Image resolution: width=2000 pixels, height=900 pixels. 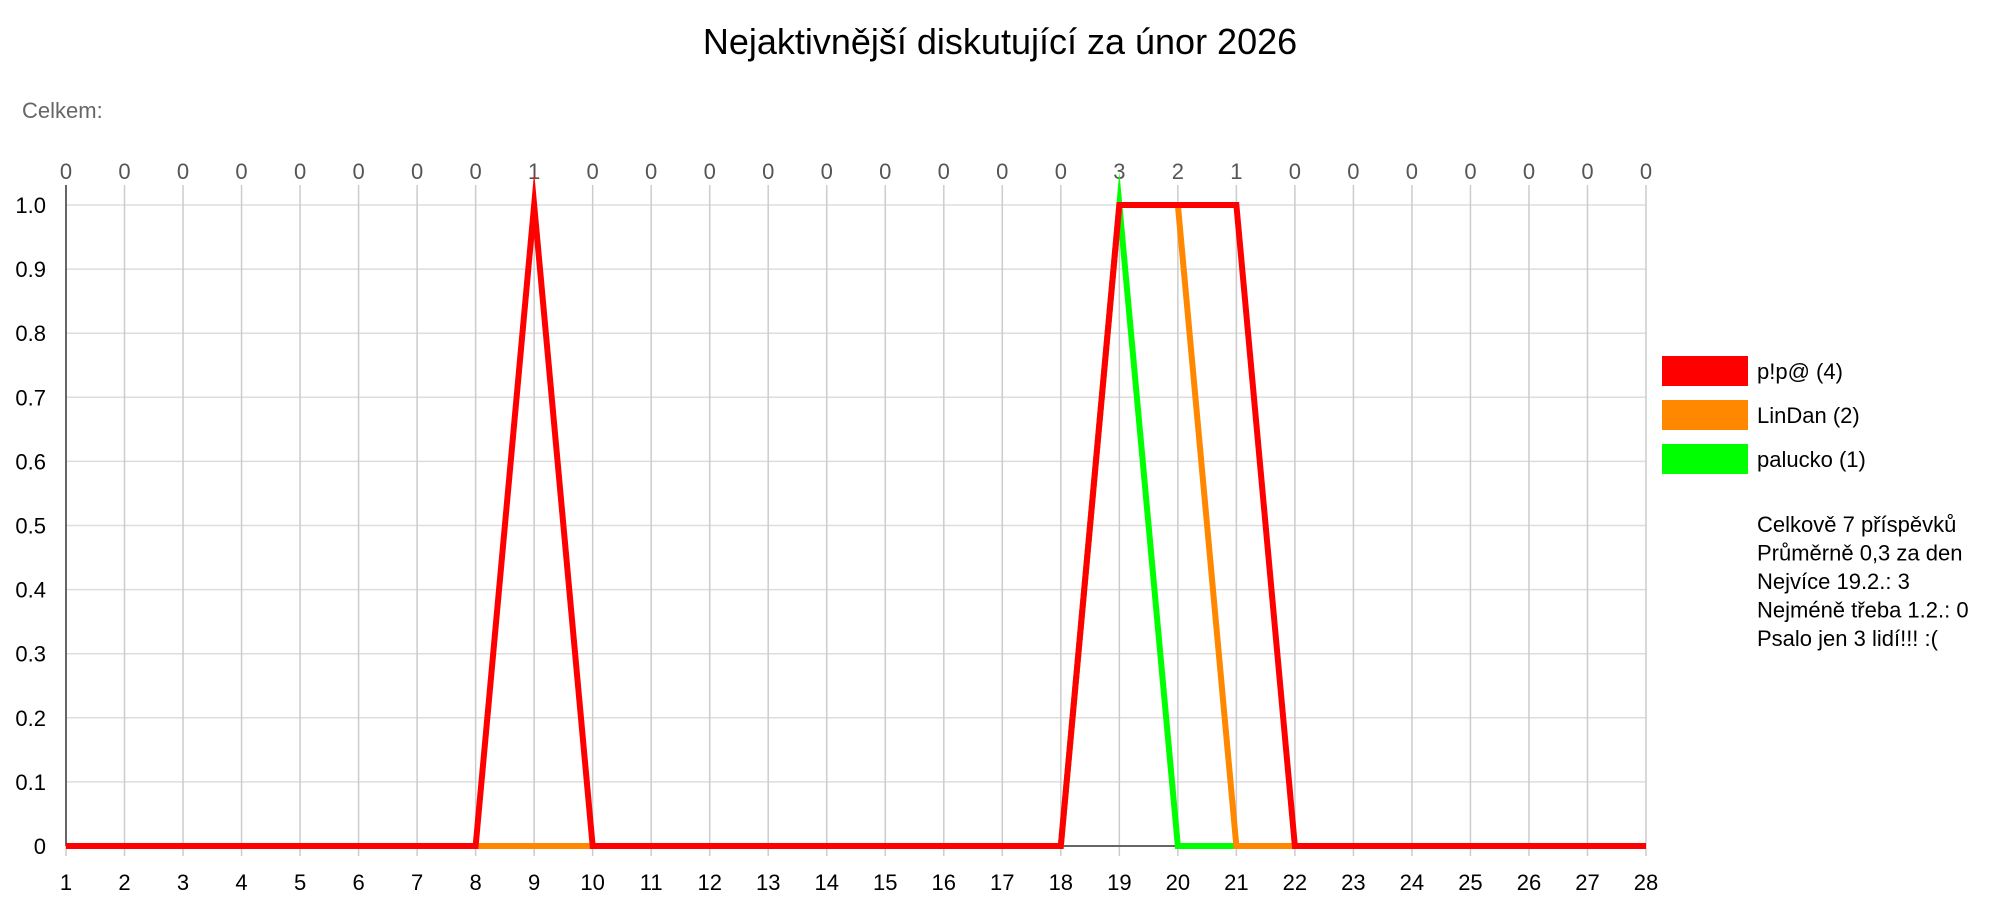 I want to click on daily-total-label: 3, so click(x=1119, y=171).